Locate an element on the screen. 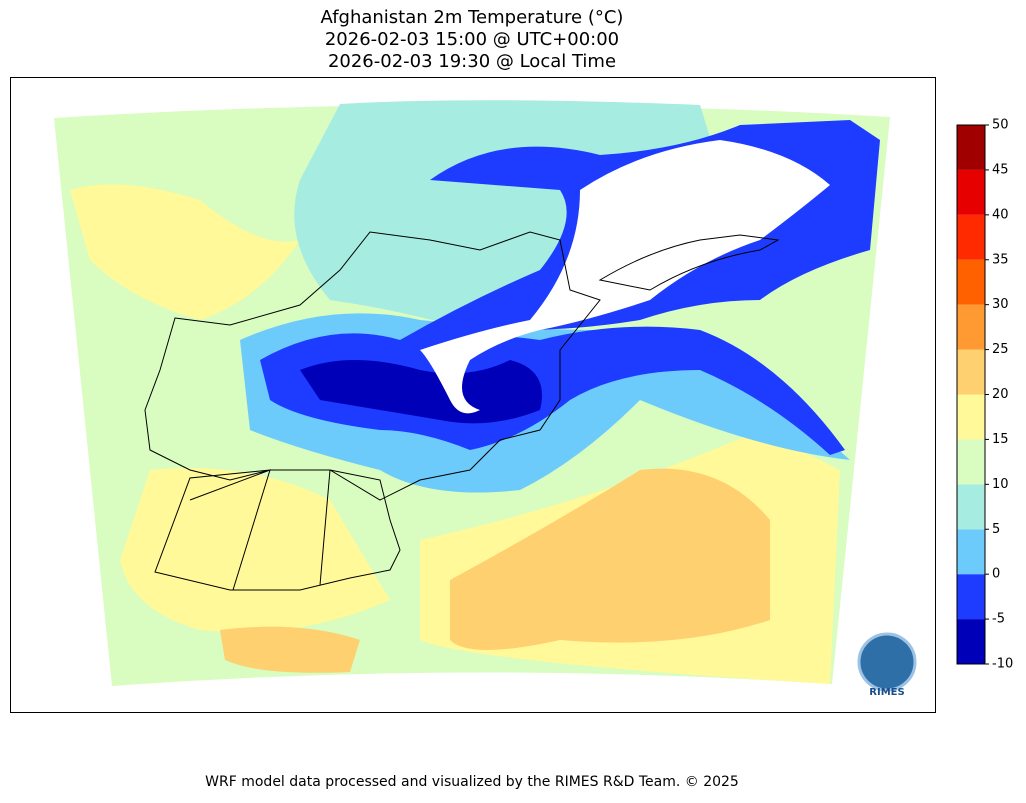  colorbar-tick-label: 20 is located at coordinates (1000, 394).